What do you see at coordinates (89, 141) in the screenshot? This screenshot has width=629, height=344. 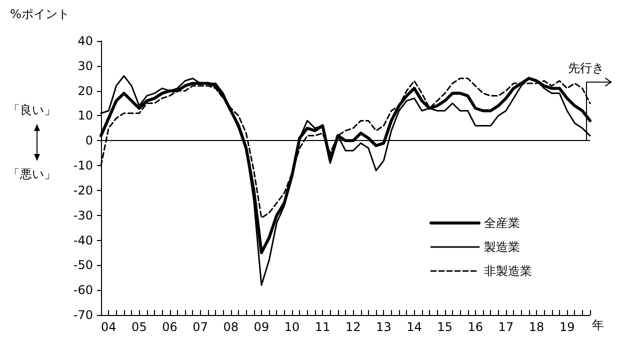 I see `y-tick-label: 0` at bounding box center [89, 141].